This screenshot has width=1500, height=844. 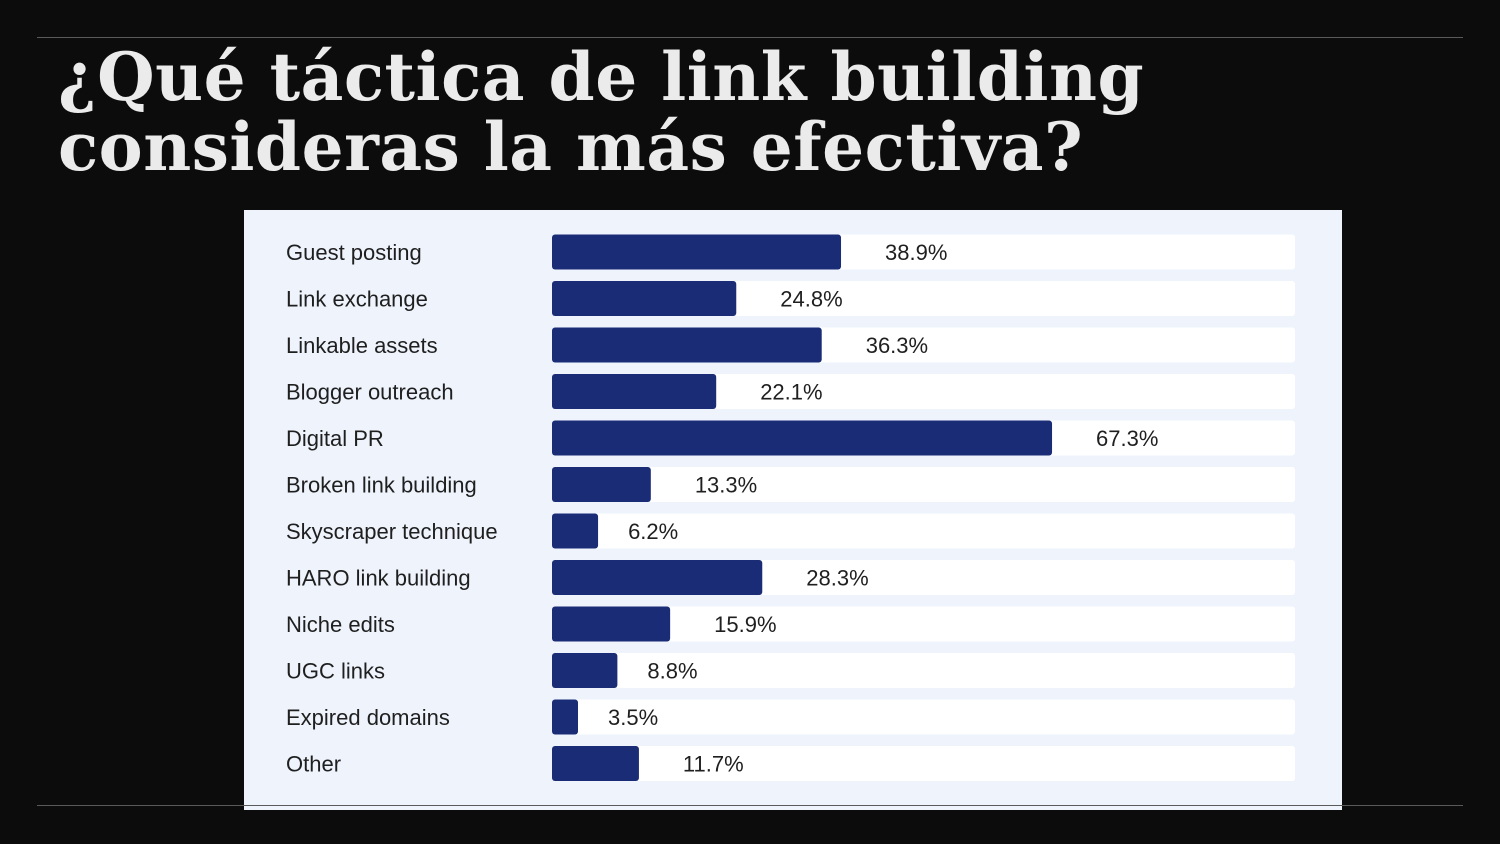 I want to click on category-label: Link exchange, so click(x=357, y=299).